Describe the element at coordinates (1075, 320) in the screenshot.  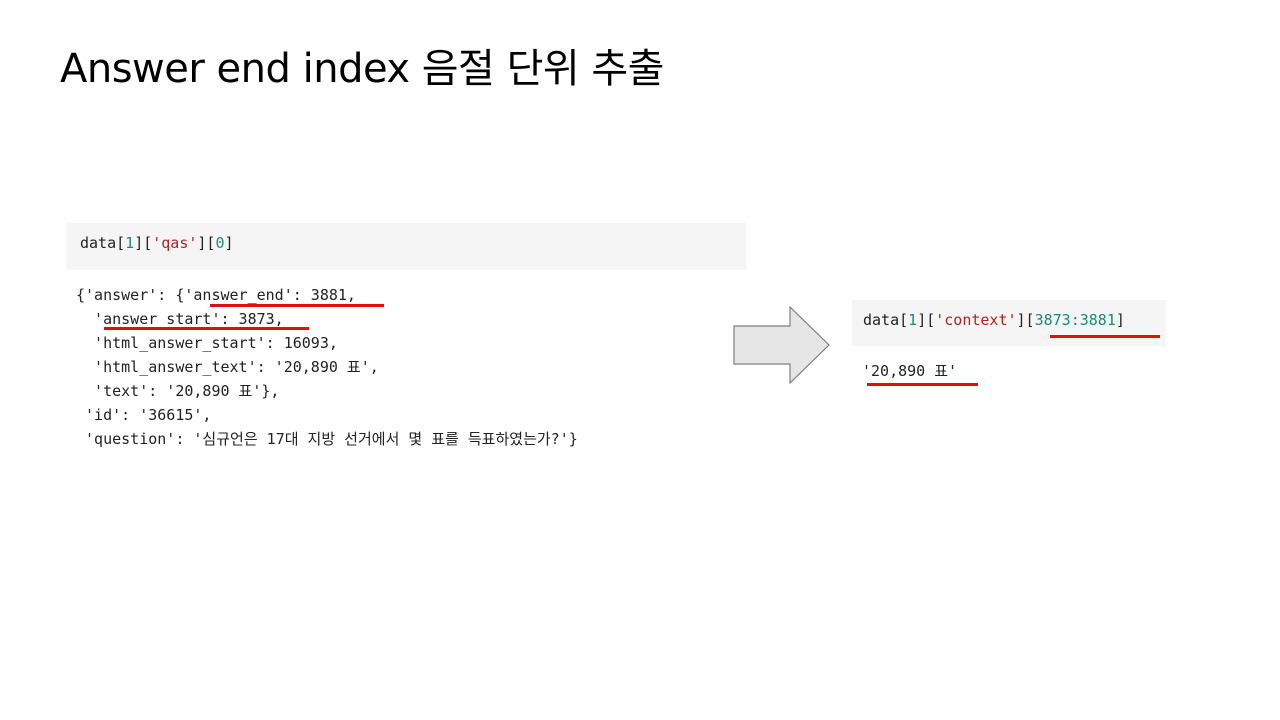
I see `code-slice: 3873:3881` at that location.